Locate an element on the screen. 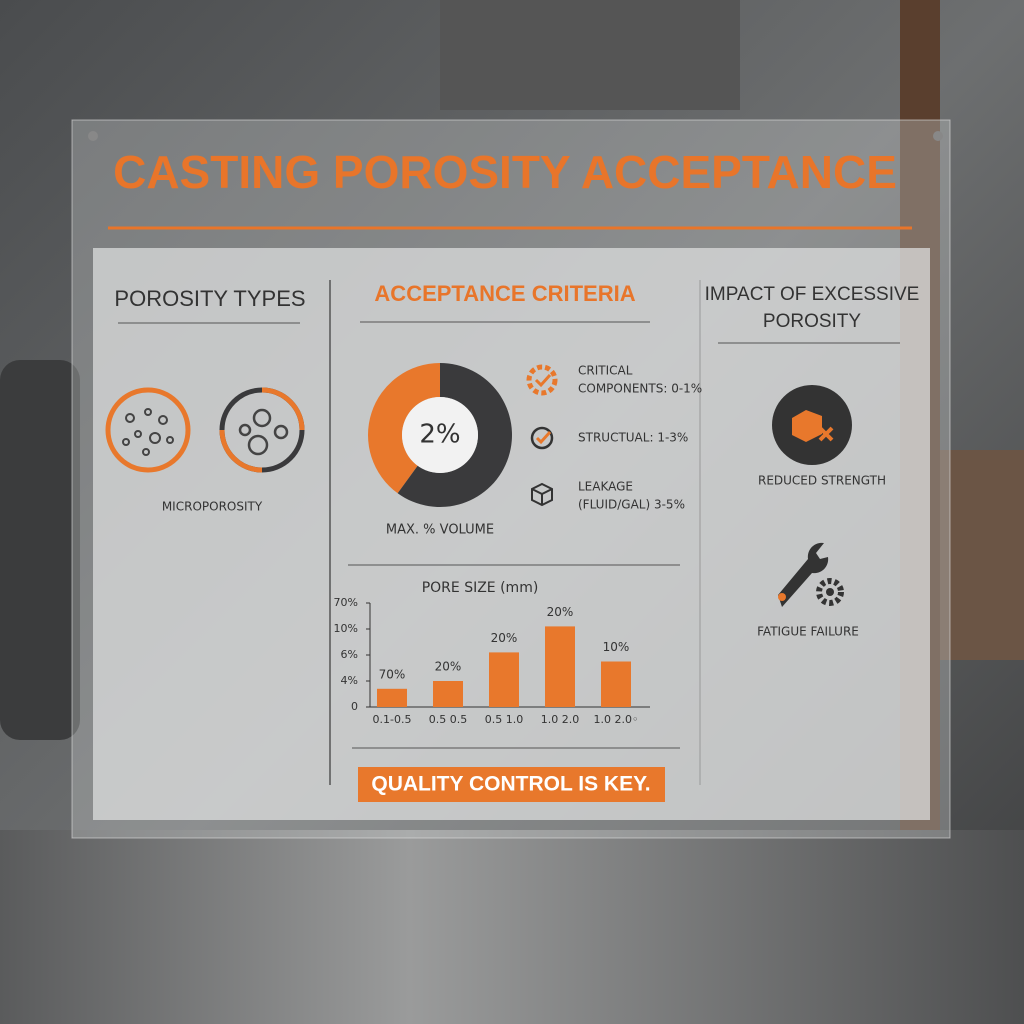 The image size is (1024, 1024). flange is located at coordinates (40, 550).